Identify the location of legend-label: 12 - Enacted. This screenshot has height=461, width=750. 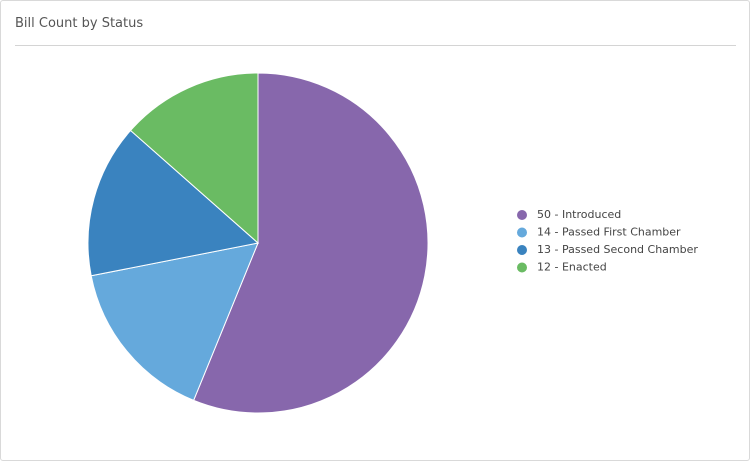
(572, 267).